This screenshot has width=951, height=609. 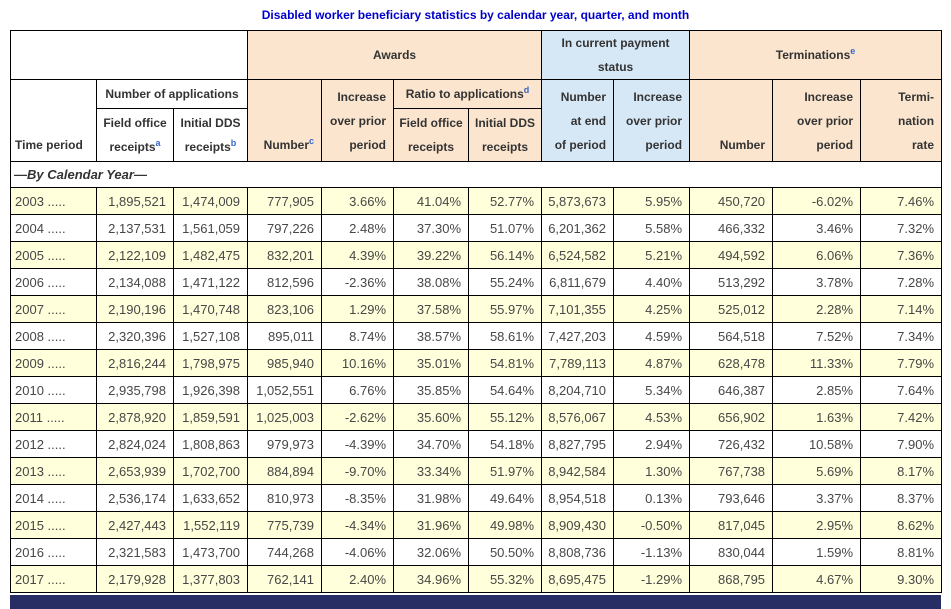 I want to click on value-cell: 8,695,475, so click(x=578, y=579).